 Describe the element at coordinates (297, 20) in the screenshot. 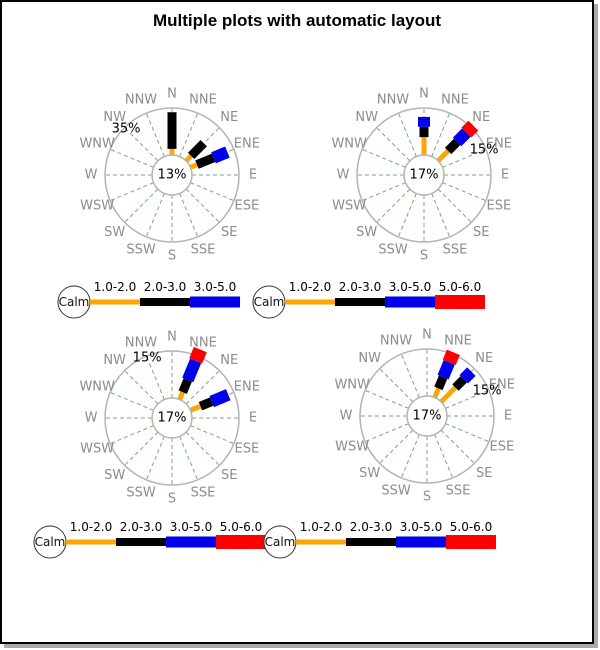

I see `figure-title: Multiple plots with automatic layout` at that location.